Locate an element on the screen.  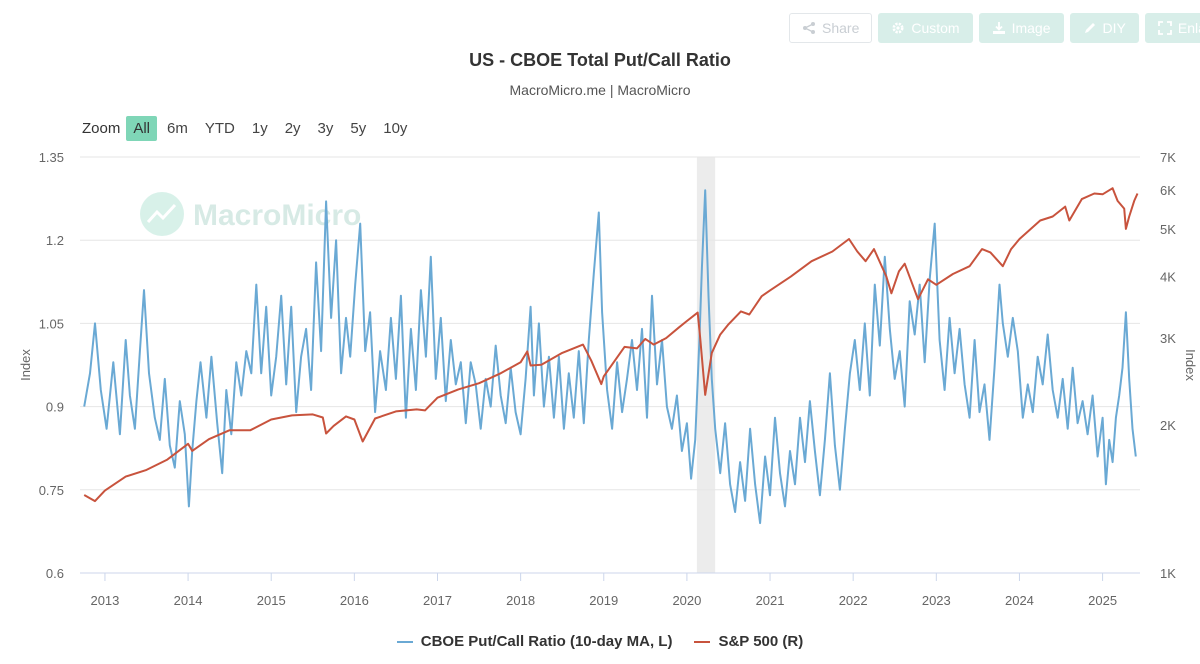
expand-icon is located at coordinates (1164, 28).